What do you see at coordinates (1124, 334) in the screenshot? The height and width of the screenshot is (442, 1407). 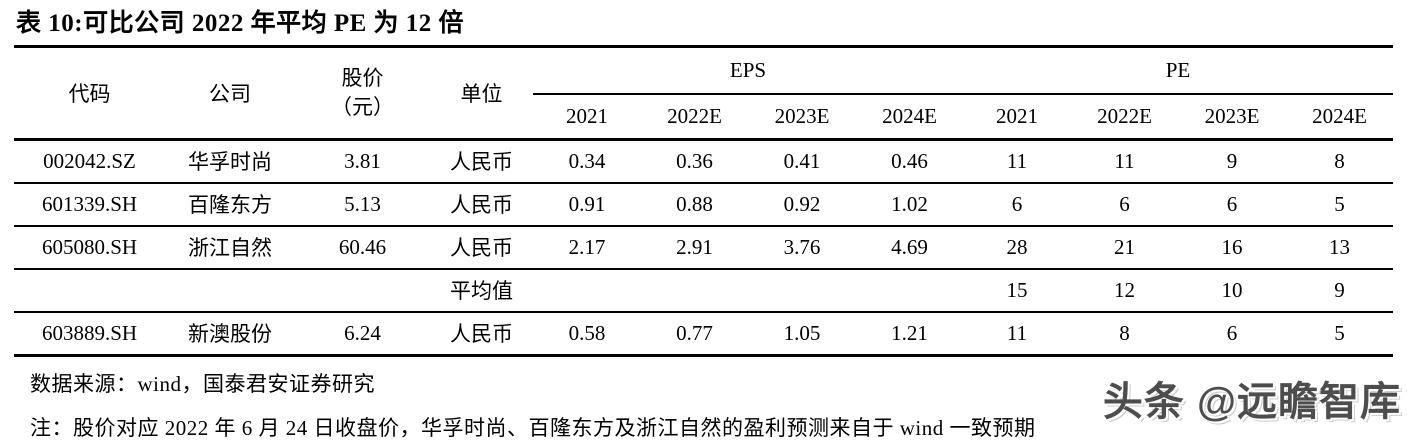 I see `cell-pe-2022e: 8` at bounding box center [1124, 334].